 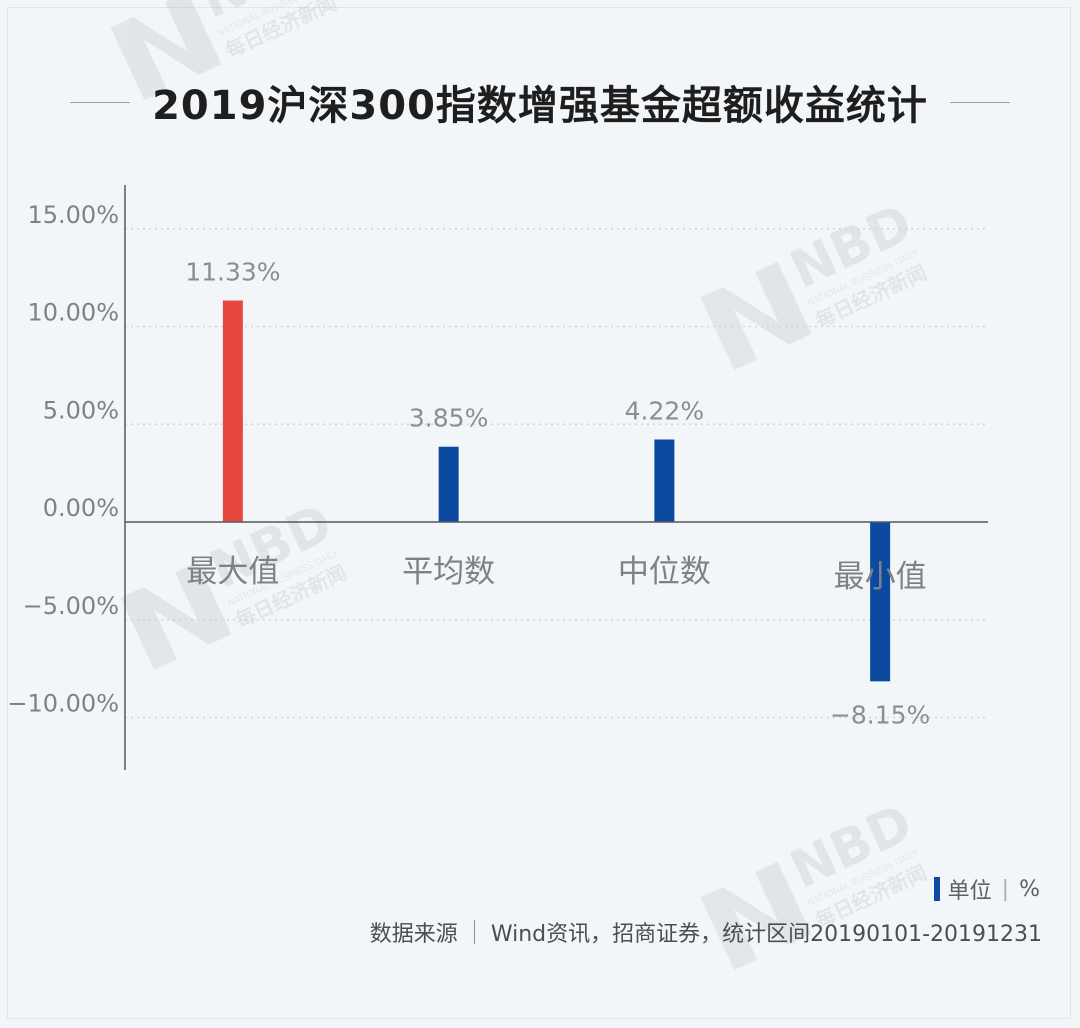 I want to click on title-row: 2019沪深300指数增强基金超额收益统计, so click(x=540, y=102).